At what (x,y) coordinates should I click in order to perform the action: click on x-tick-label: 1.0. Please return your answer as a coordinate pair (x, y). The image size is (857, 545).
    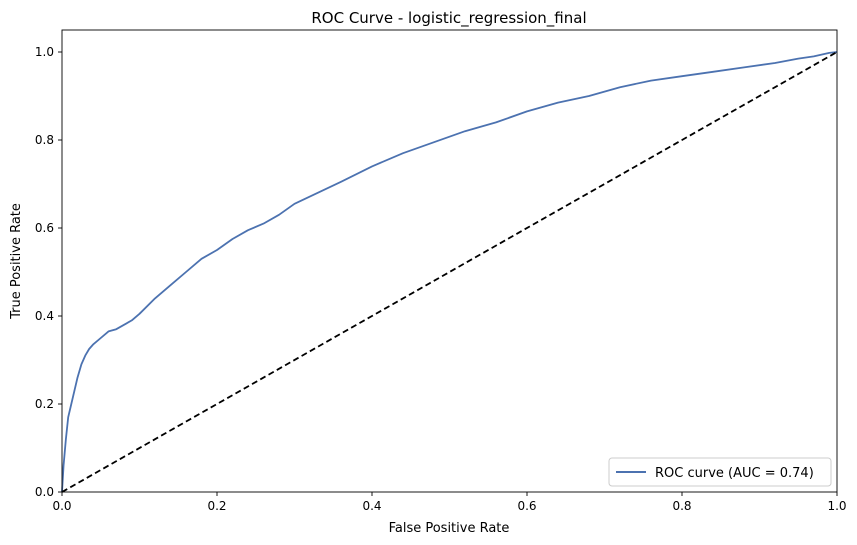
    Looking at the image, I should click on (836, 506).